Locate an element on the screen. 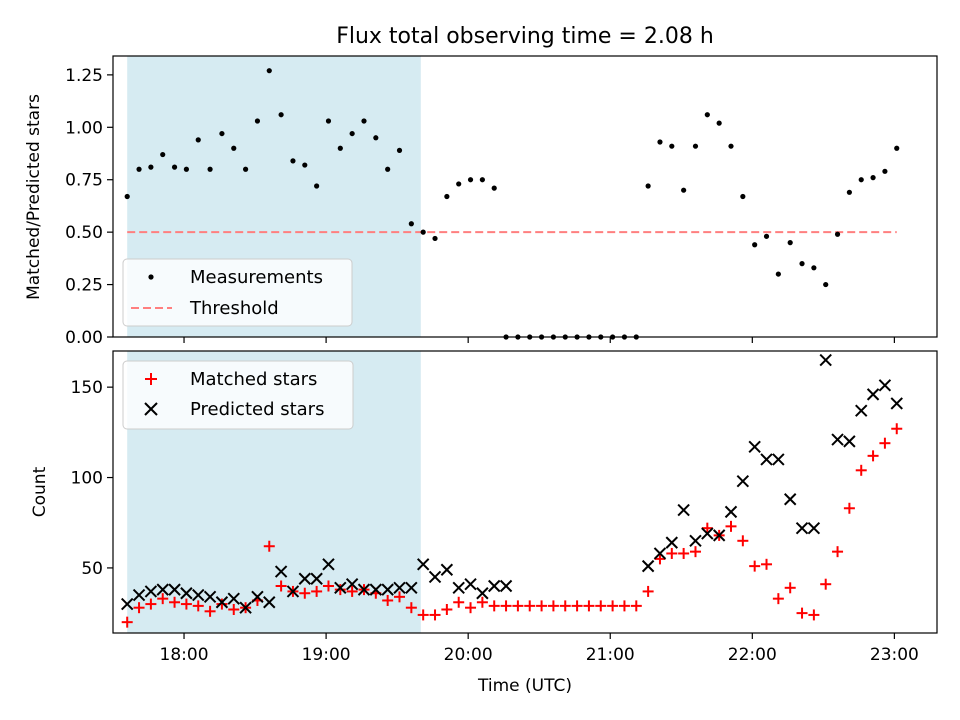 The width and height of the screenshot is (960, 720). legend-matched-marker is located at coordinates (151, 379).